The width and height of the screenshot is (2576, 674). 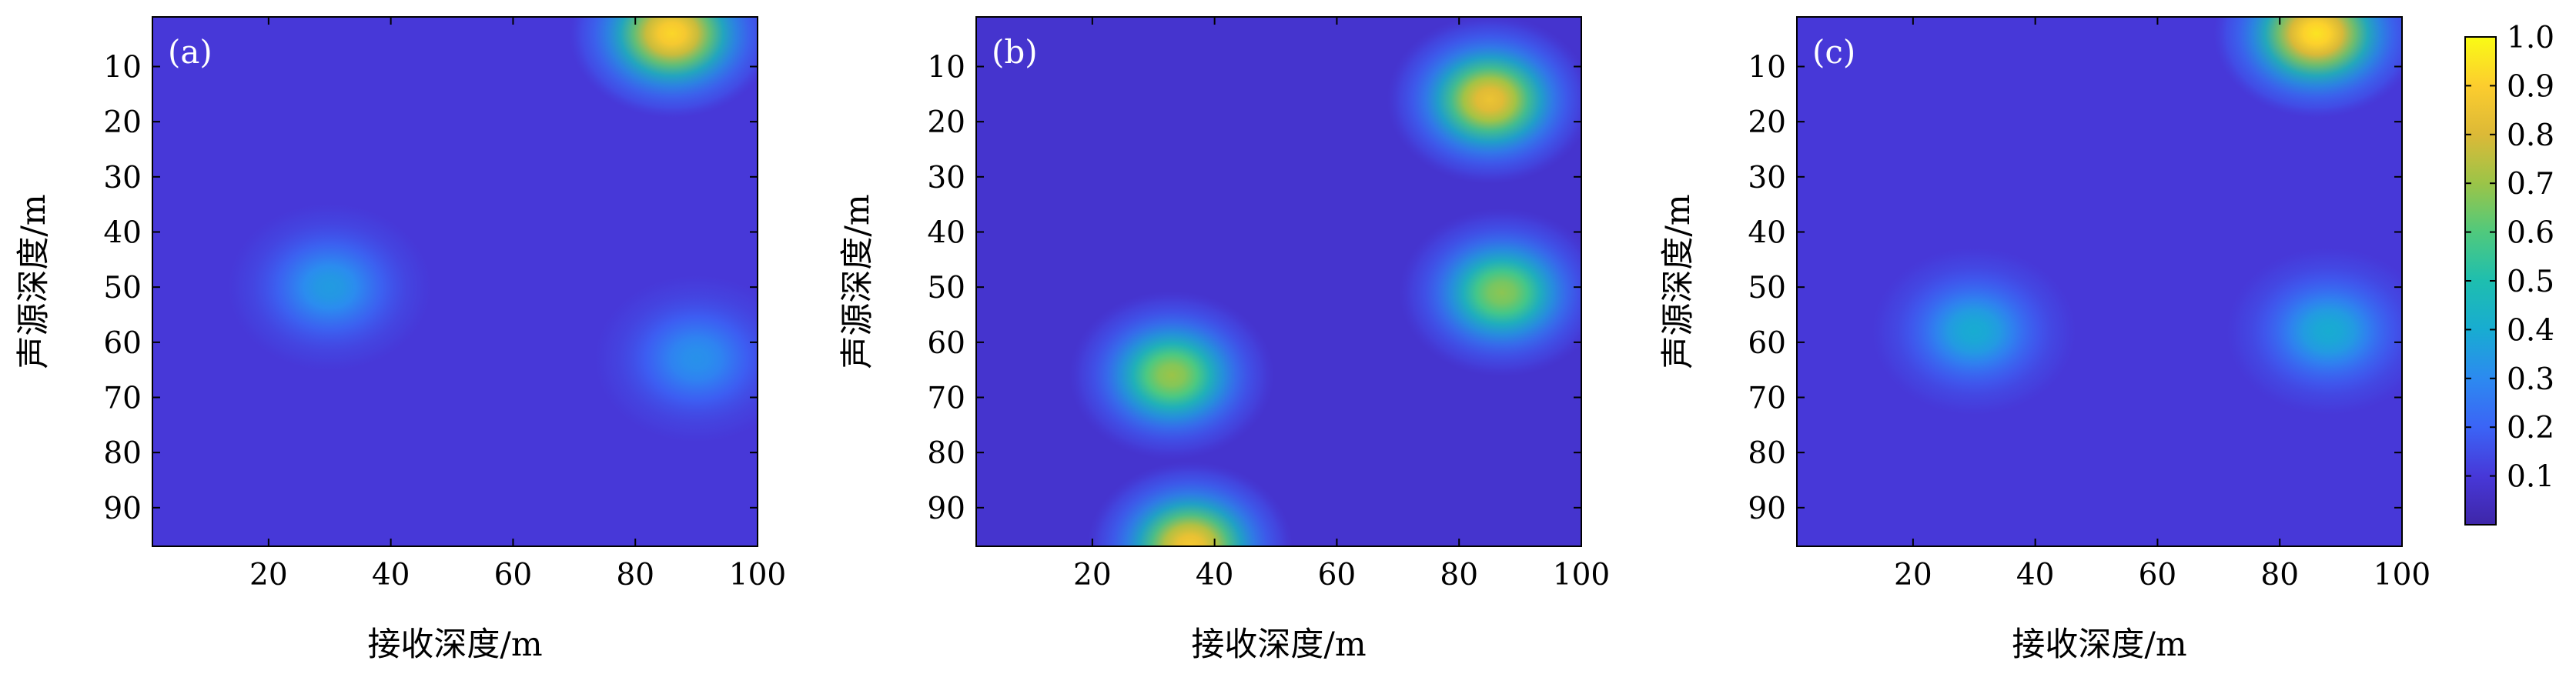 I want to click on panel-tag: (a), so click(x=190, y=52).